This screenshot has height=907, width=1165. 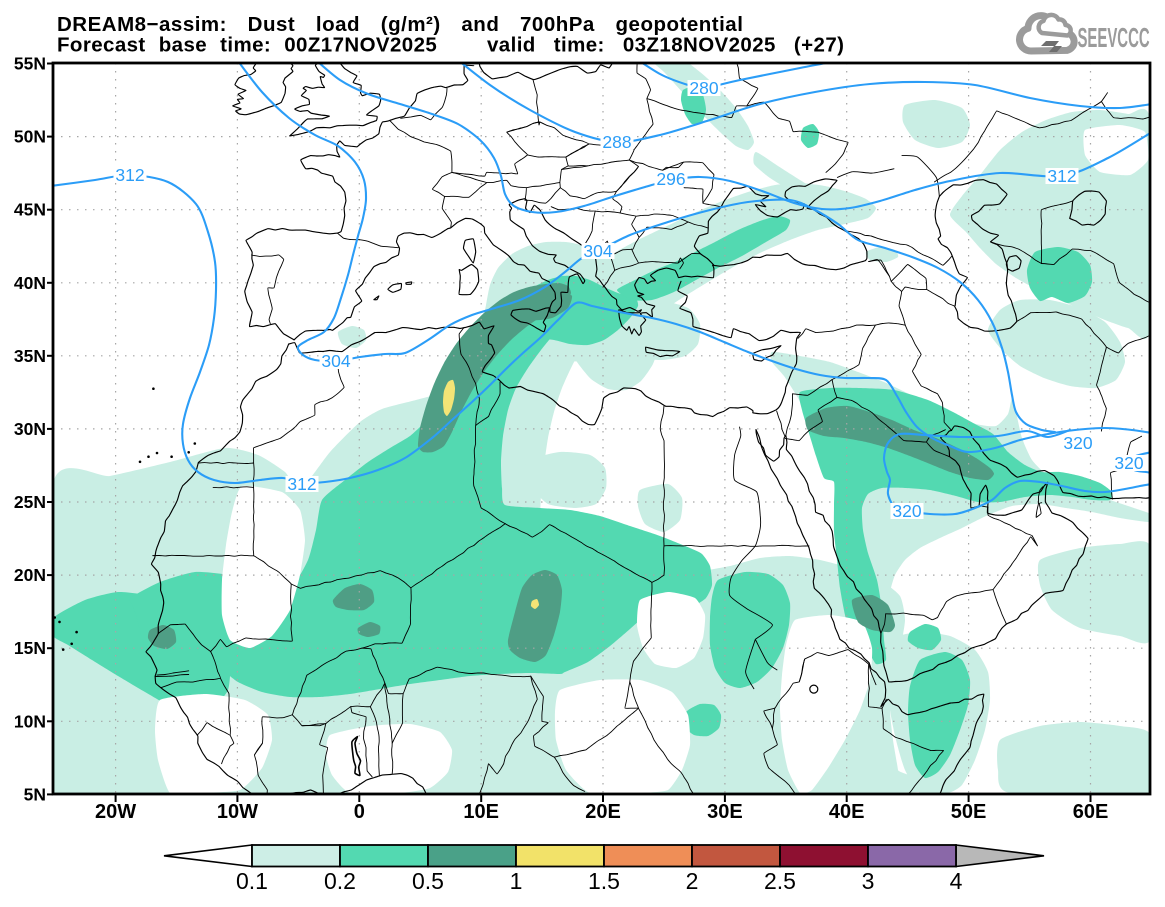 I want to click on svg-text: 30E, so click(x=725, y=812).